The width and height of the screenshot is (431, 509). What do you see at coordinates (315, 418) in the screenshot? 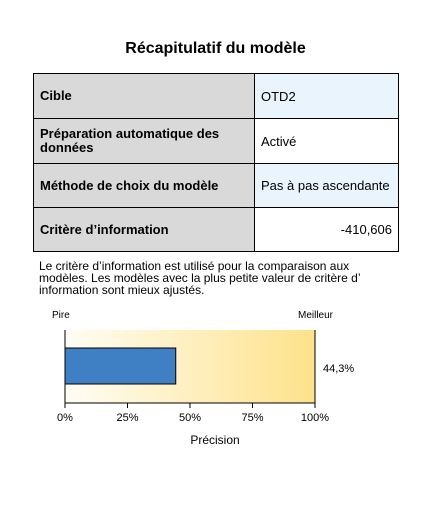
I see `x-tick-label: 100%` at bounding box center [315, 418].